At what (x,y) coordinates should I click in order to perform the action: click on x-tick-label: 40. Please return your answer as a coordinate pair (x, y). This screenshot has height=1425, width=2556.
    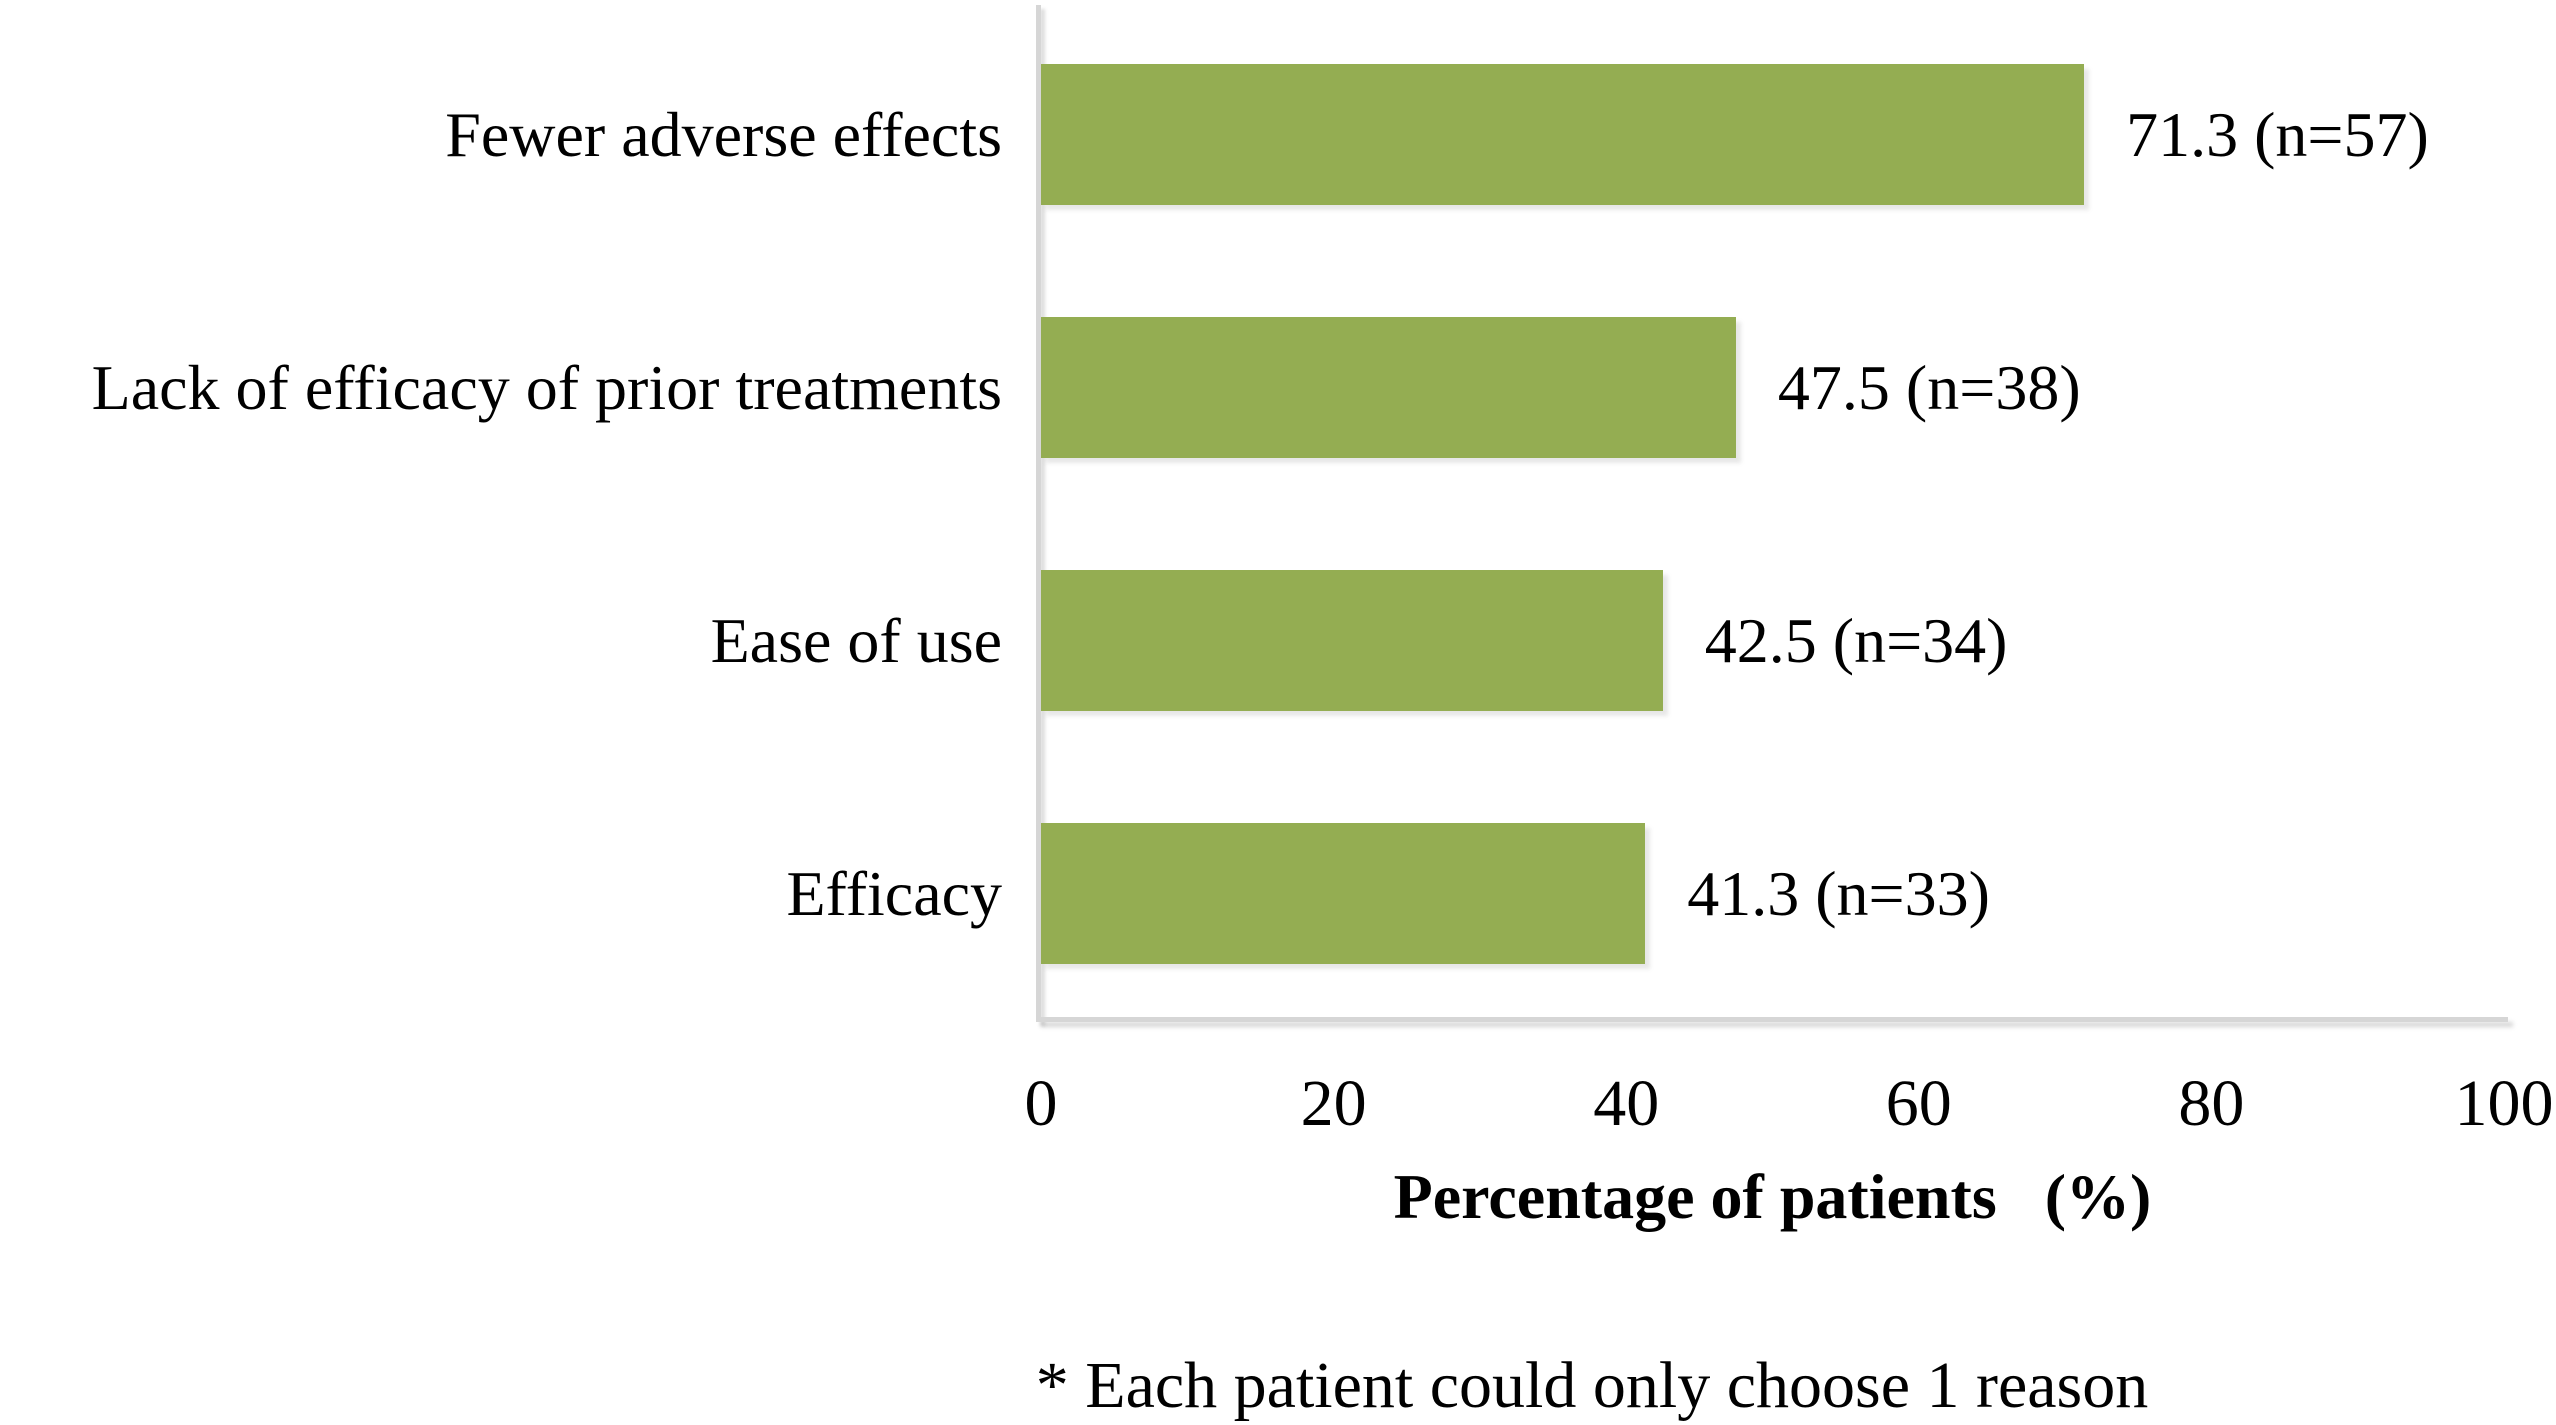
    Looking at the image, I should click on (1626, 1103).